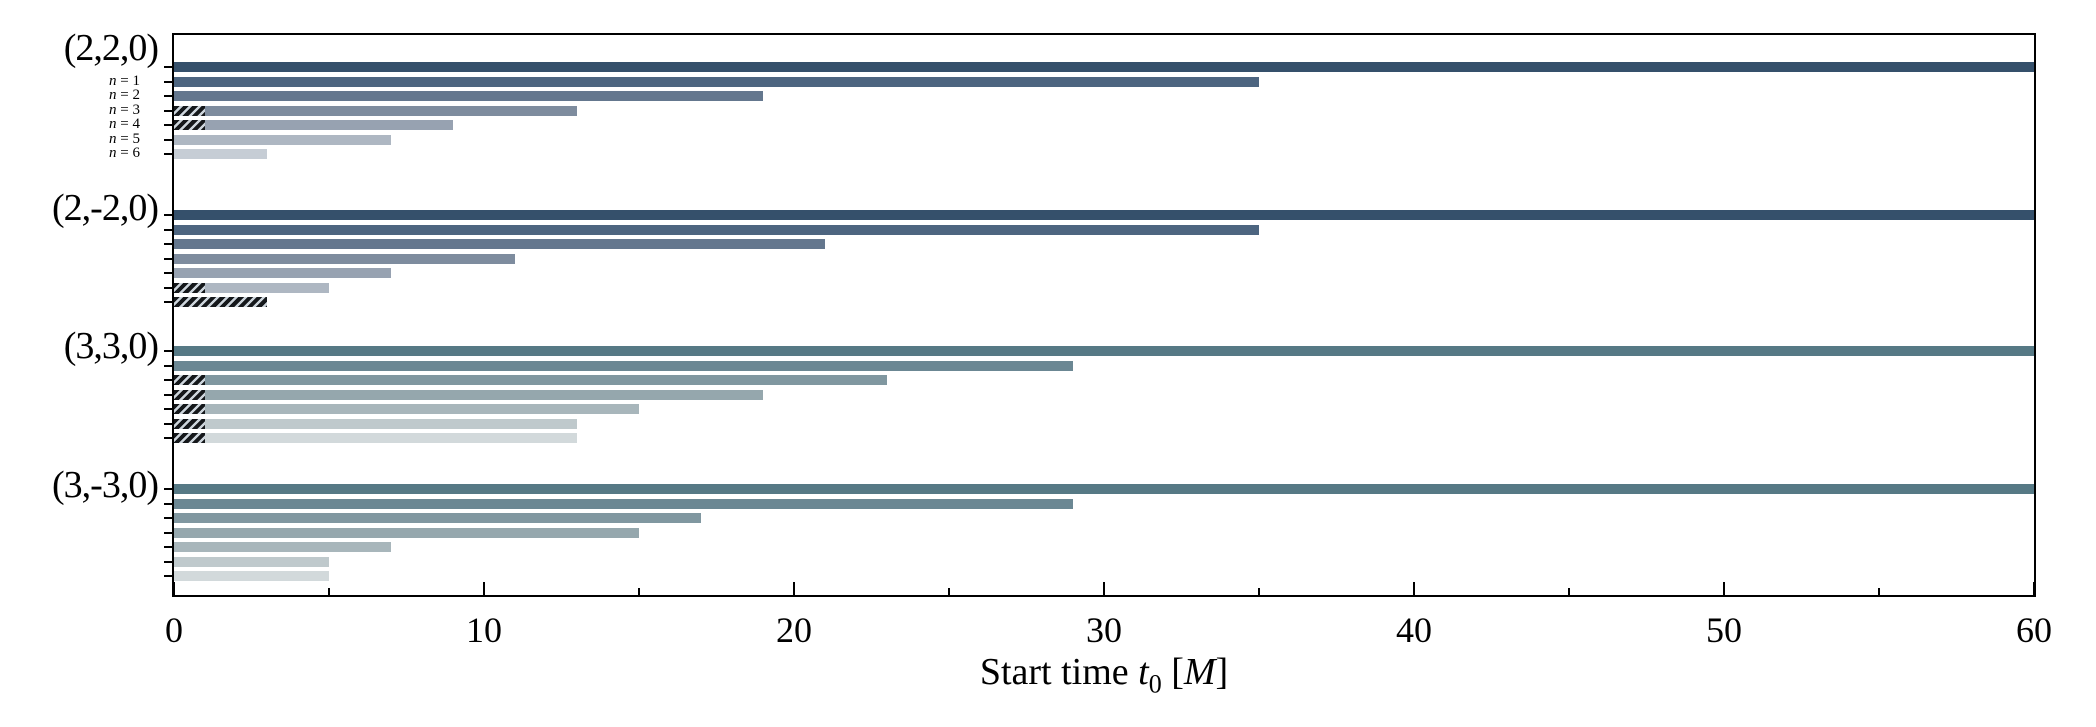 Image resolution: width=2096 pixels, height=727 pixels. I want to click on n-row-label: n = 6, so click(124, 153).